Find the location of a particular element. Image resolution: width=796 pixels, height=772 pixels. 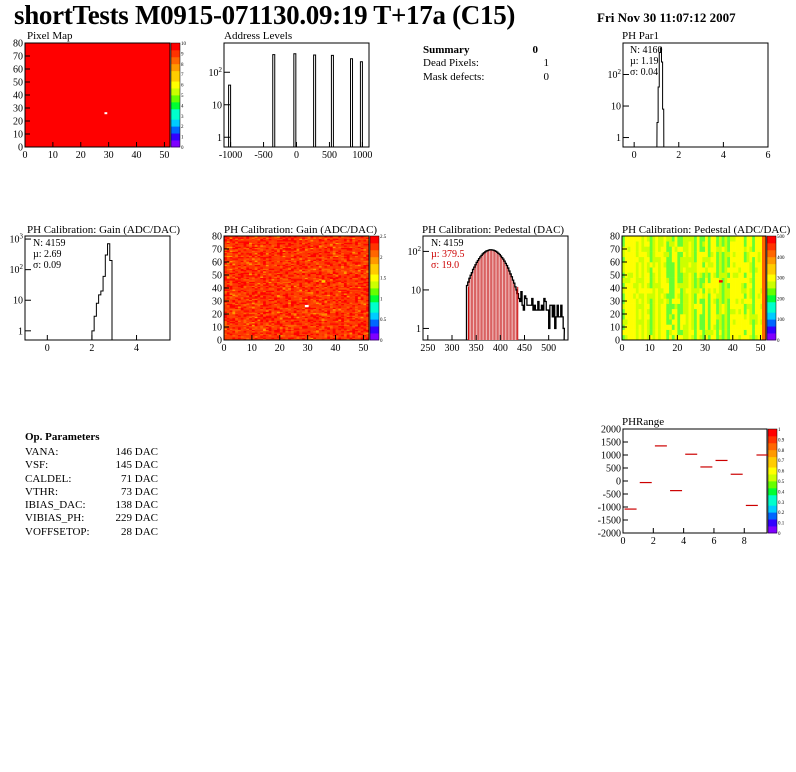

y-tick-label: 0 is located at coordinates (20, 148).